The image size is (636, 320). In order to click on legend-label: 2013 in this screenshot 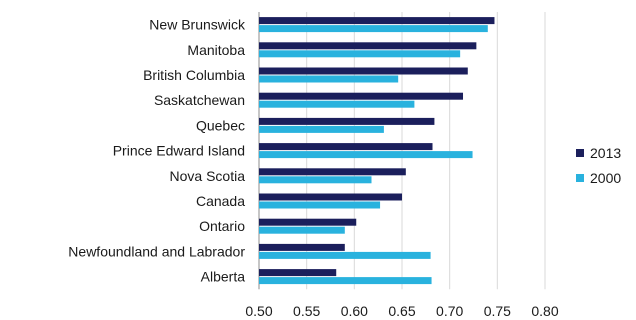, I will do `click(605, 153)`.